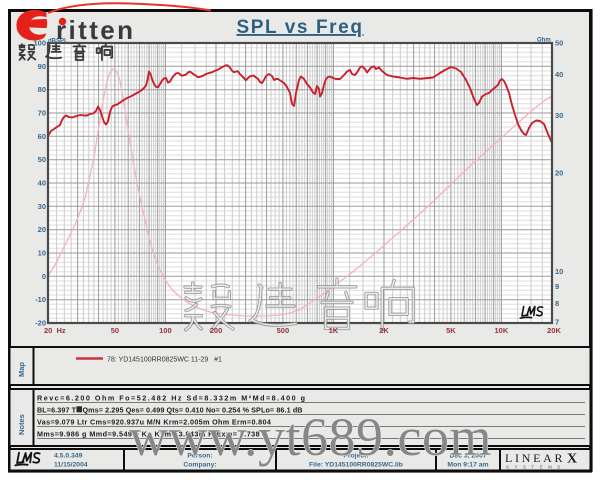 The image size is (600, 480). What do you see at coordinates (42, 66) in the screenshot?
I see `svg-text: 90` at bounding box center [42, 66].